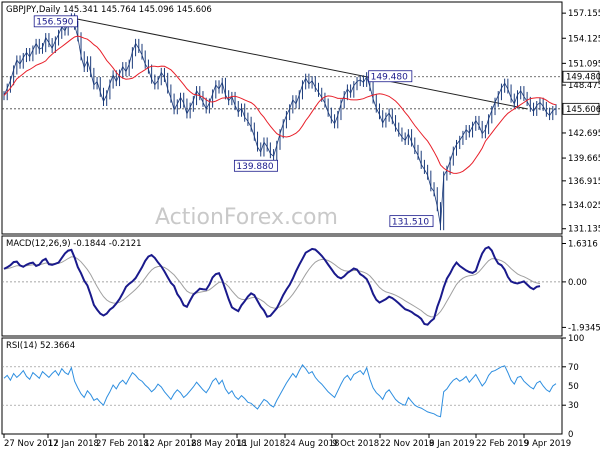  What do you see at coordinates (452, 444) in the screenshot?
I see `x-tick-label: 9 Jan 2019` at bounding box center [452, 444].